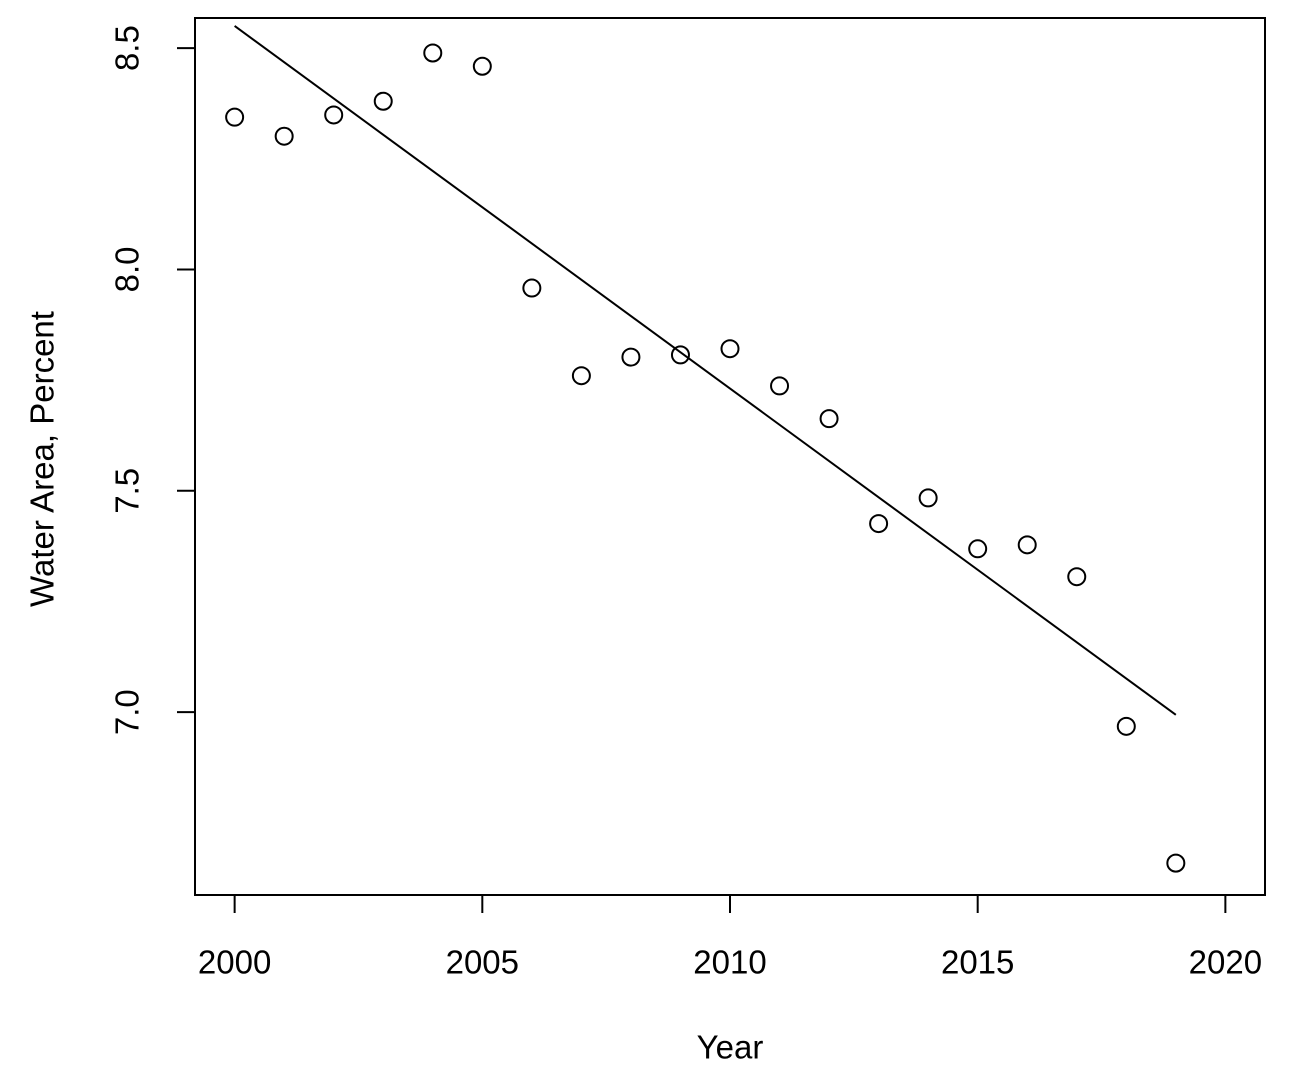 This screenshot has width=1300, height=1088. I want to click on x-tick-label: 2020, so click(1225, 962).